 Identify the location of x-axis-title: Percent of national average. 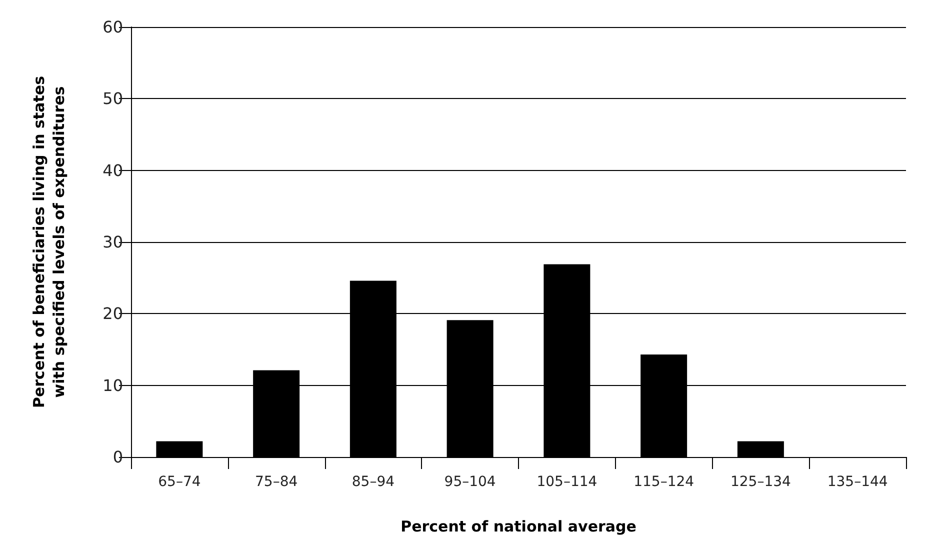
(518, 527).